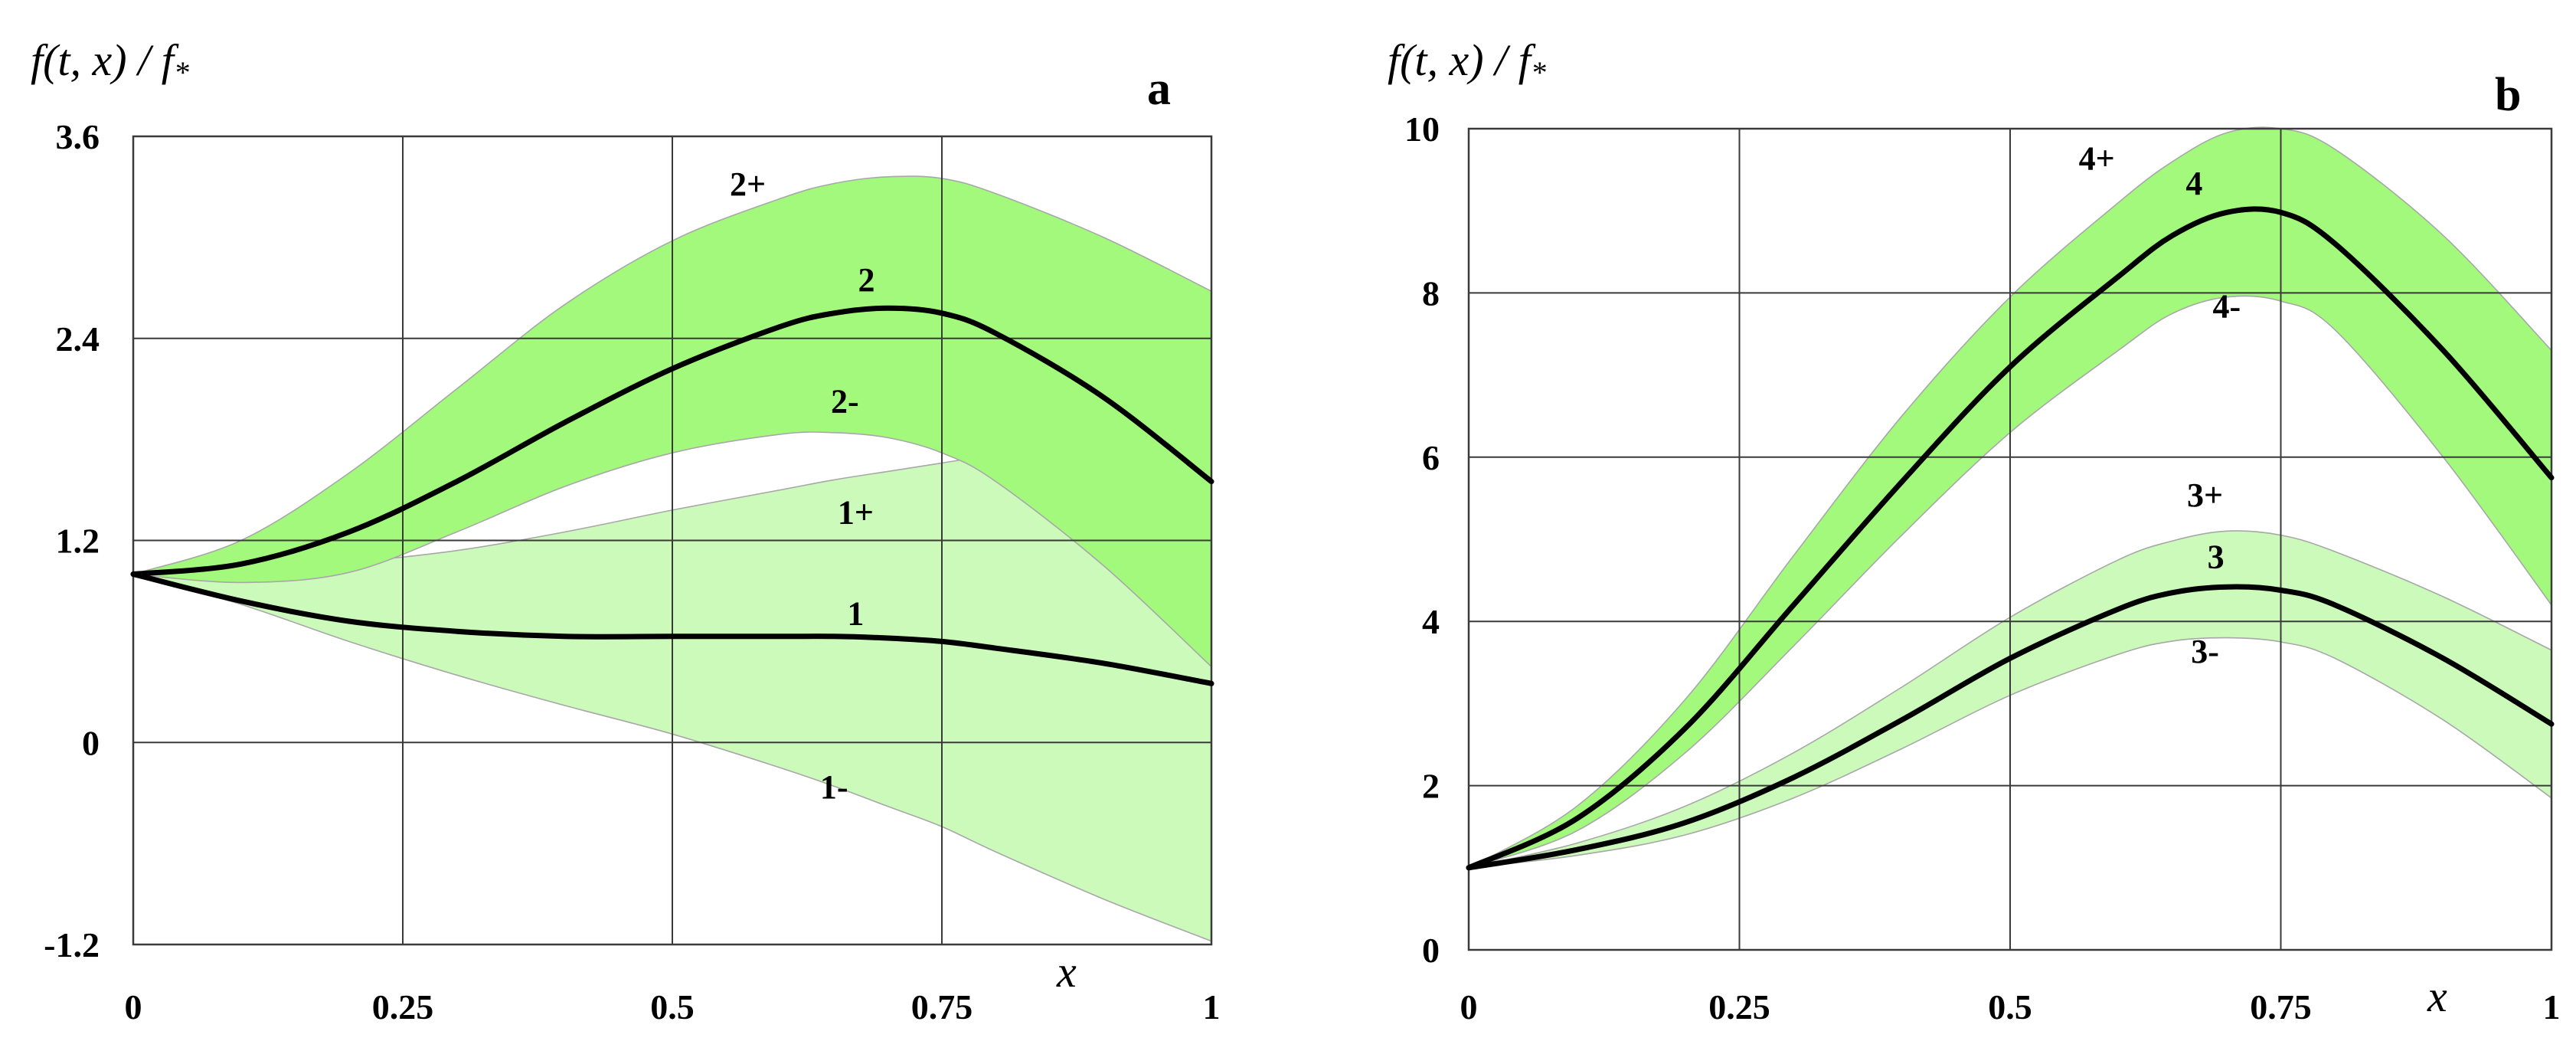 The height and width of the screenshot is (1064, 2576). What do you see at coordinates (2010, 1006) in the screenshot?
I see `panel-b-x-tick-label: 0.5` at bounding box center [2010, 1006].